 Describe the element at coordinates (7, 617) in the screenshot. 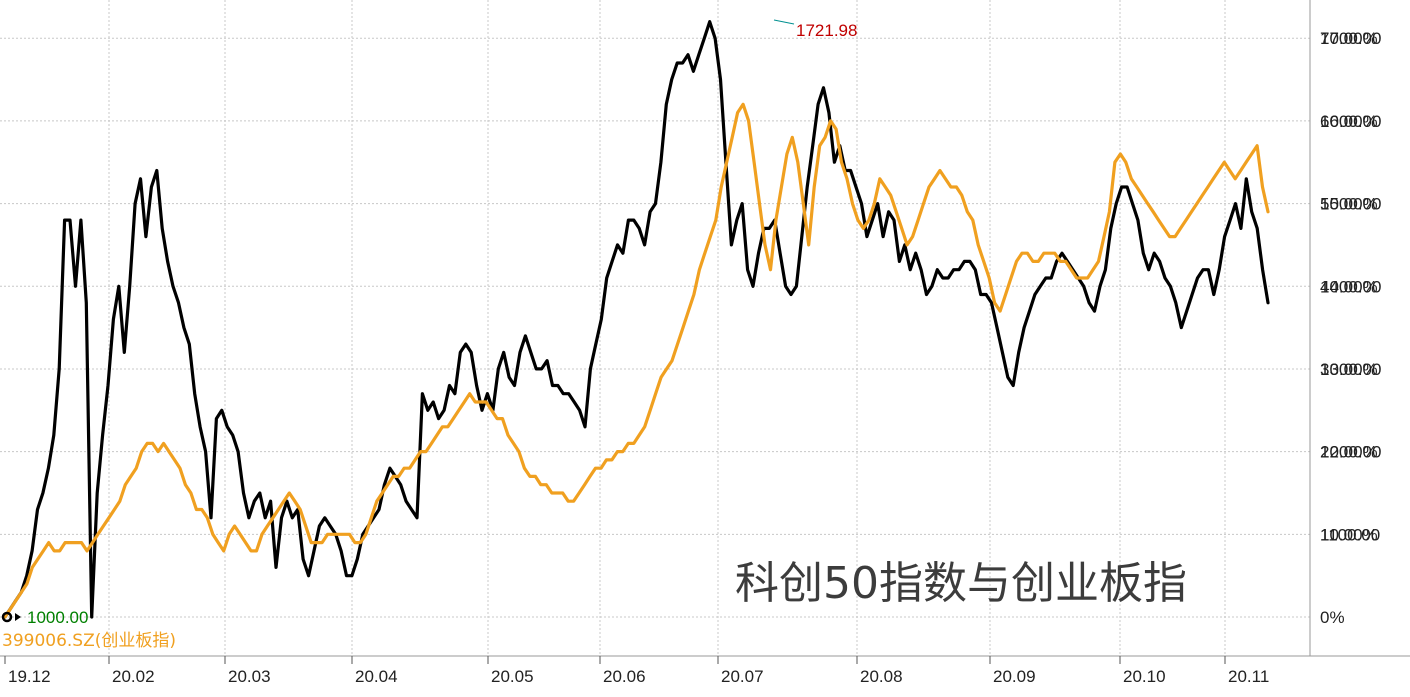

I see `base-marker` at that location.